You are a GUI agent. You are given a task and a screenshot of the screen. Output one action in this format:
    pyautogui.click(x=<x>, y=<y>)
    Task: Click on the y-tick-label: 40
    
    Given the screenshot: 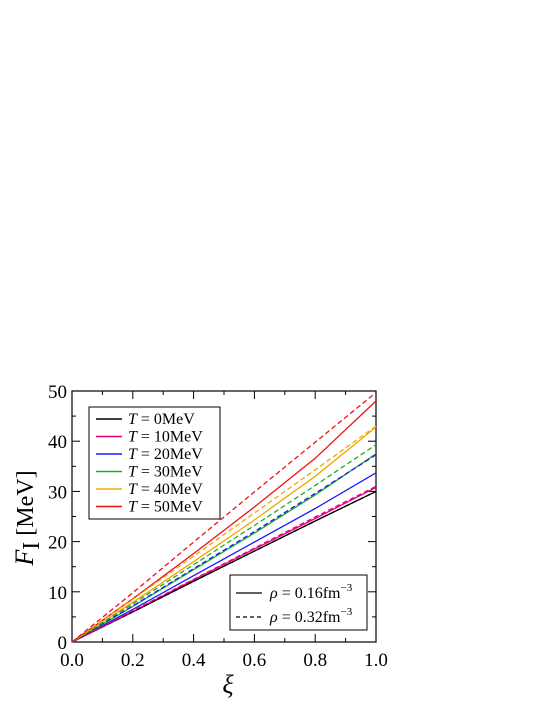 What is the action you would take?
    pyautogui.click(x=57, y=442)
    